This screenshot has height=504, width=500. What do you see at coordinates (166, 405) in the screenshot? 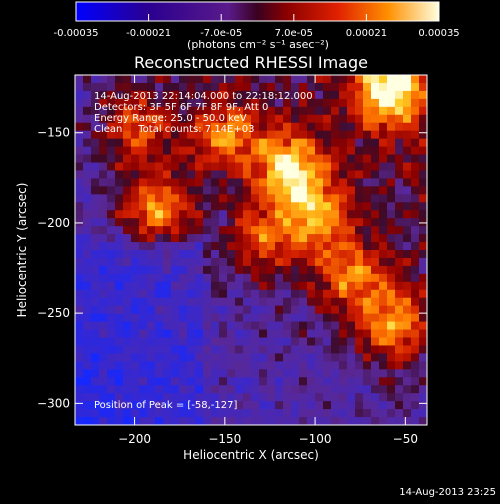
I see `peak-position-label: Position of Peak = [-58,-127]` at bounding box center [166, 405].